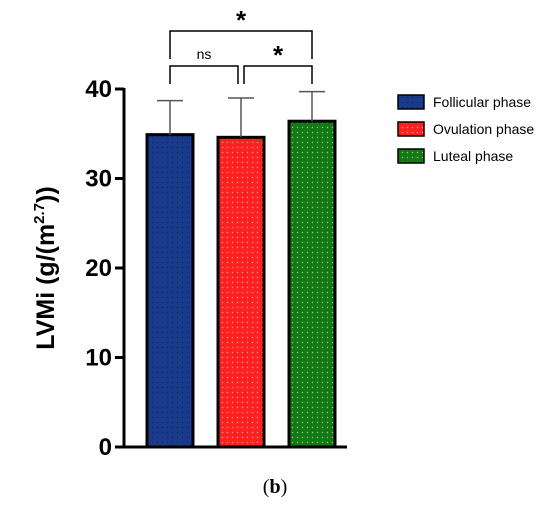  What do you see at coordinates (46, 287) in the screenshot?
I see `y-axis-label-main: LVMi (g/(m` at bounding box center [46, 287].